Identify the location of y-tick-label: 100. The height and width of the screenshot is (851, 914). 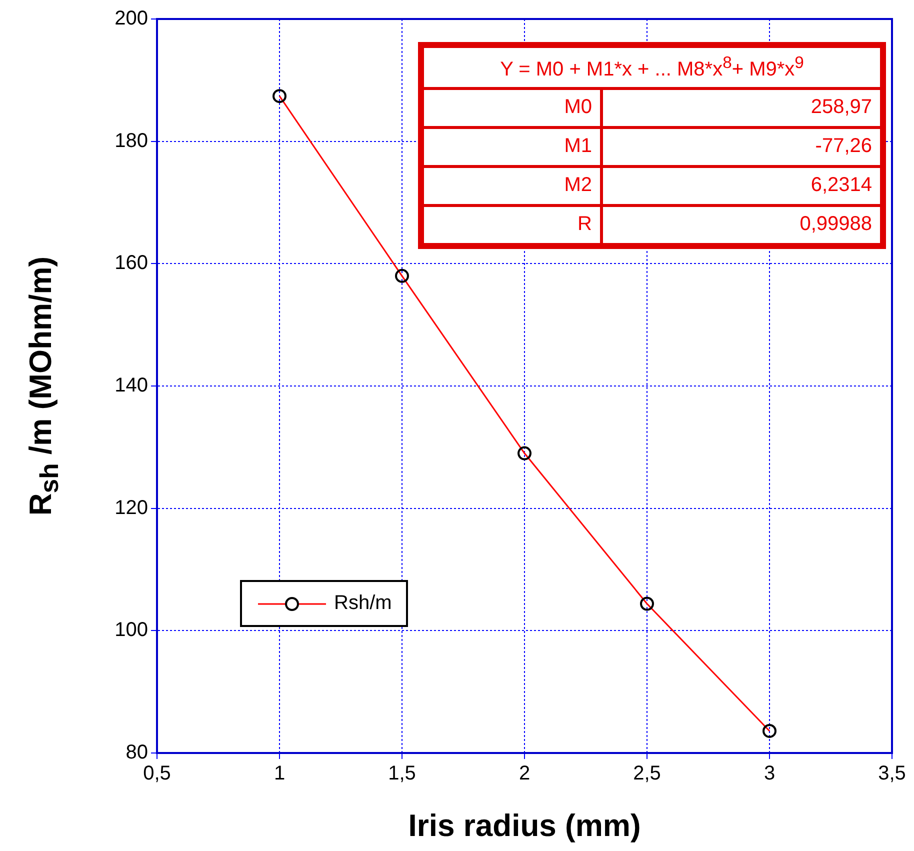
(131, 630).